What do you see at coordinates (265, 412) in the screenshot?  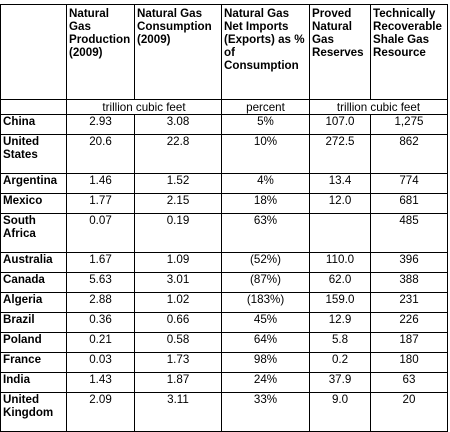 I see `cell-net-imports: 33%` at bounding box center [265, 412].